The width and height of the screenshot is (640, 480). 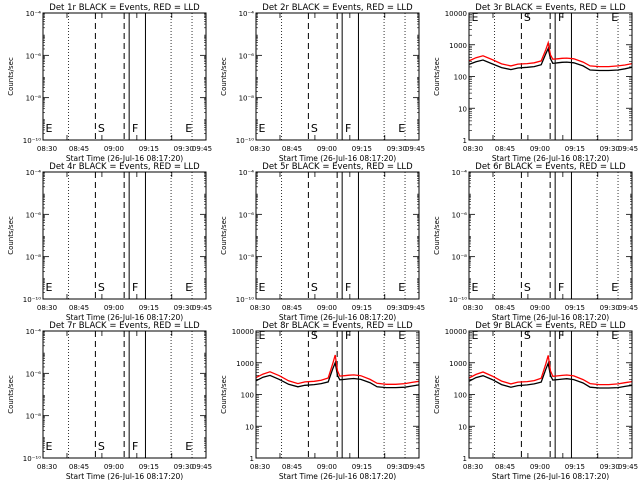 What do you see at coordinates (550, 8) in the screenshot?
I see `panel-title: Det 3r BLACK = Events, RED = LLD` at bounding box center [550, 8].